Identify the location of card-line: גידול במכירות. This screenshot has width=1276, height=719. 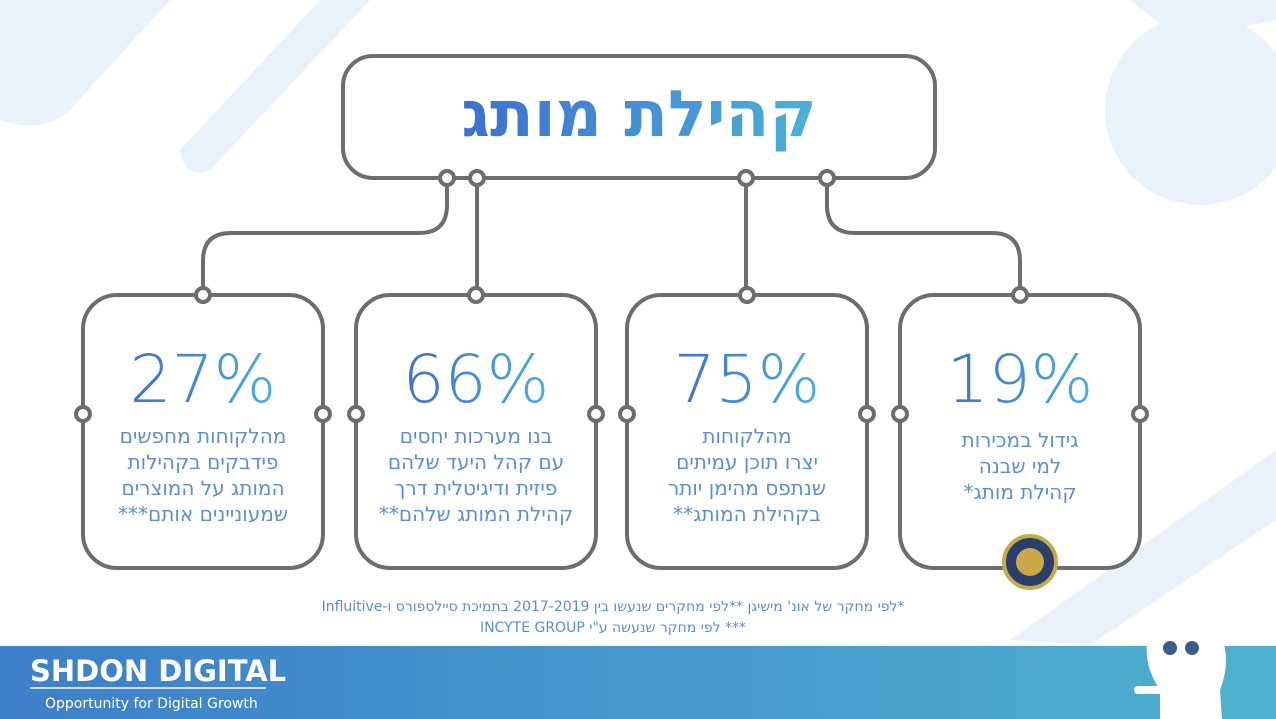
(1020, 440).